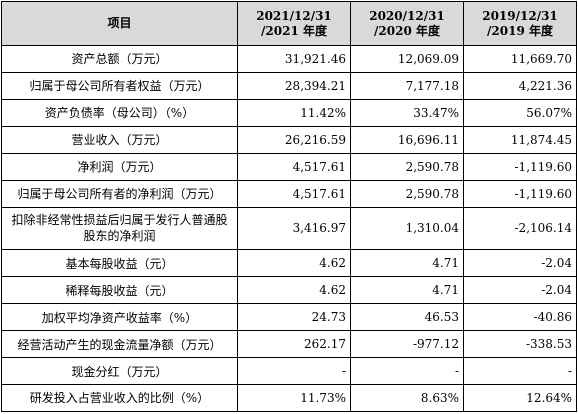 The height and width of the screenshot is (414, 578). Describe the element at coordinates (119, 112) in the screenshot. I see `row-label: 资产负债率（母公司）（%）` at that location.